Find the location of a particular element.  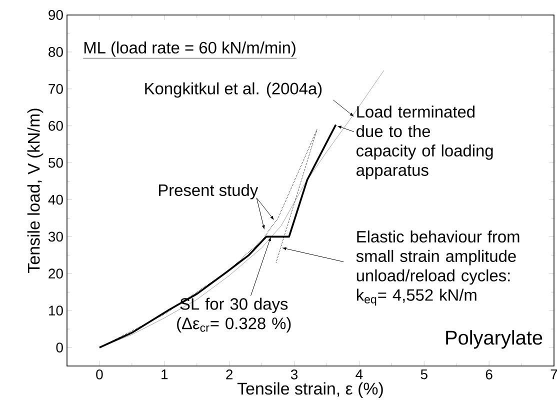

x-tick-label: 4 is located at coordinates (359, 375).